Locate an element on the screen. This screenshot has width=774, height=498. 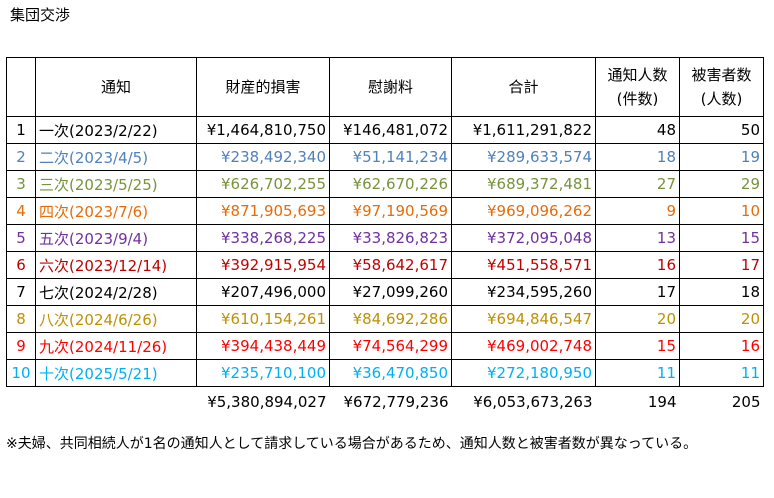
row-index: 8 is located at coordinates (21, 319).